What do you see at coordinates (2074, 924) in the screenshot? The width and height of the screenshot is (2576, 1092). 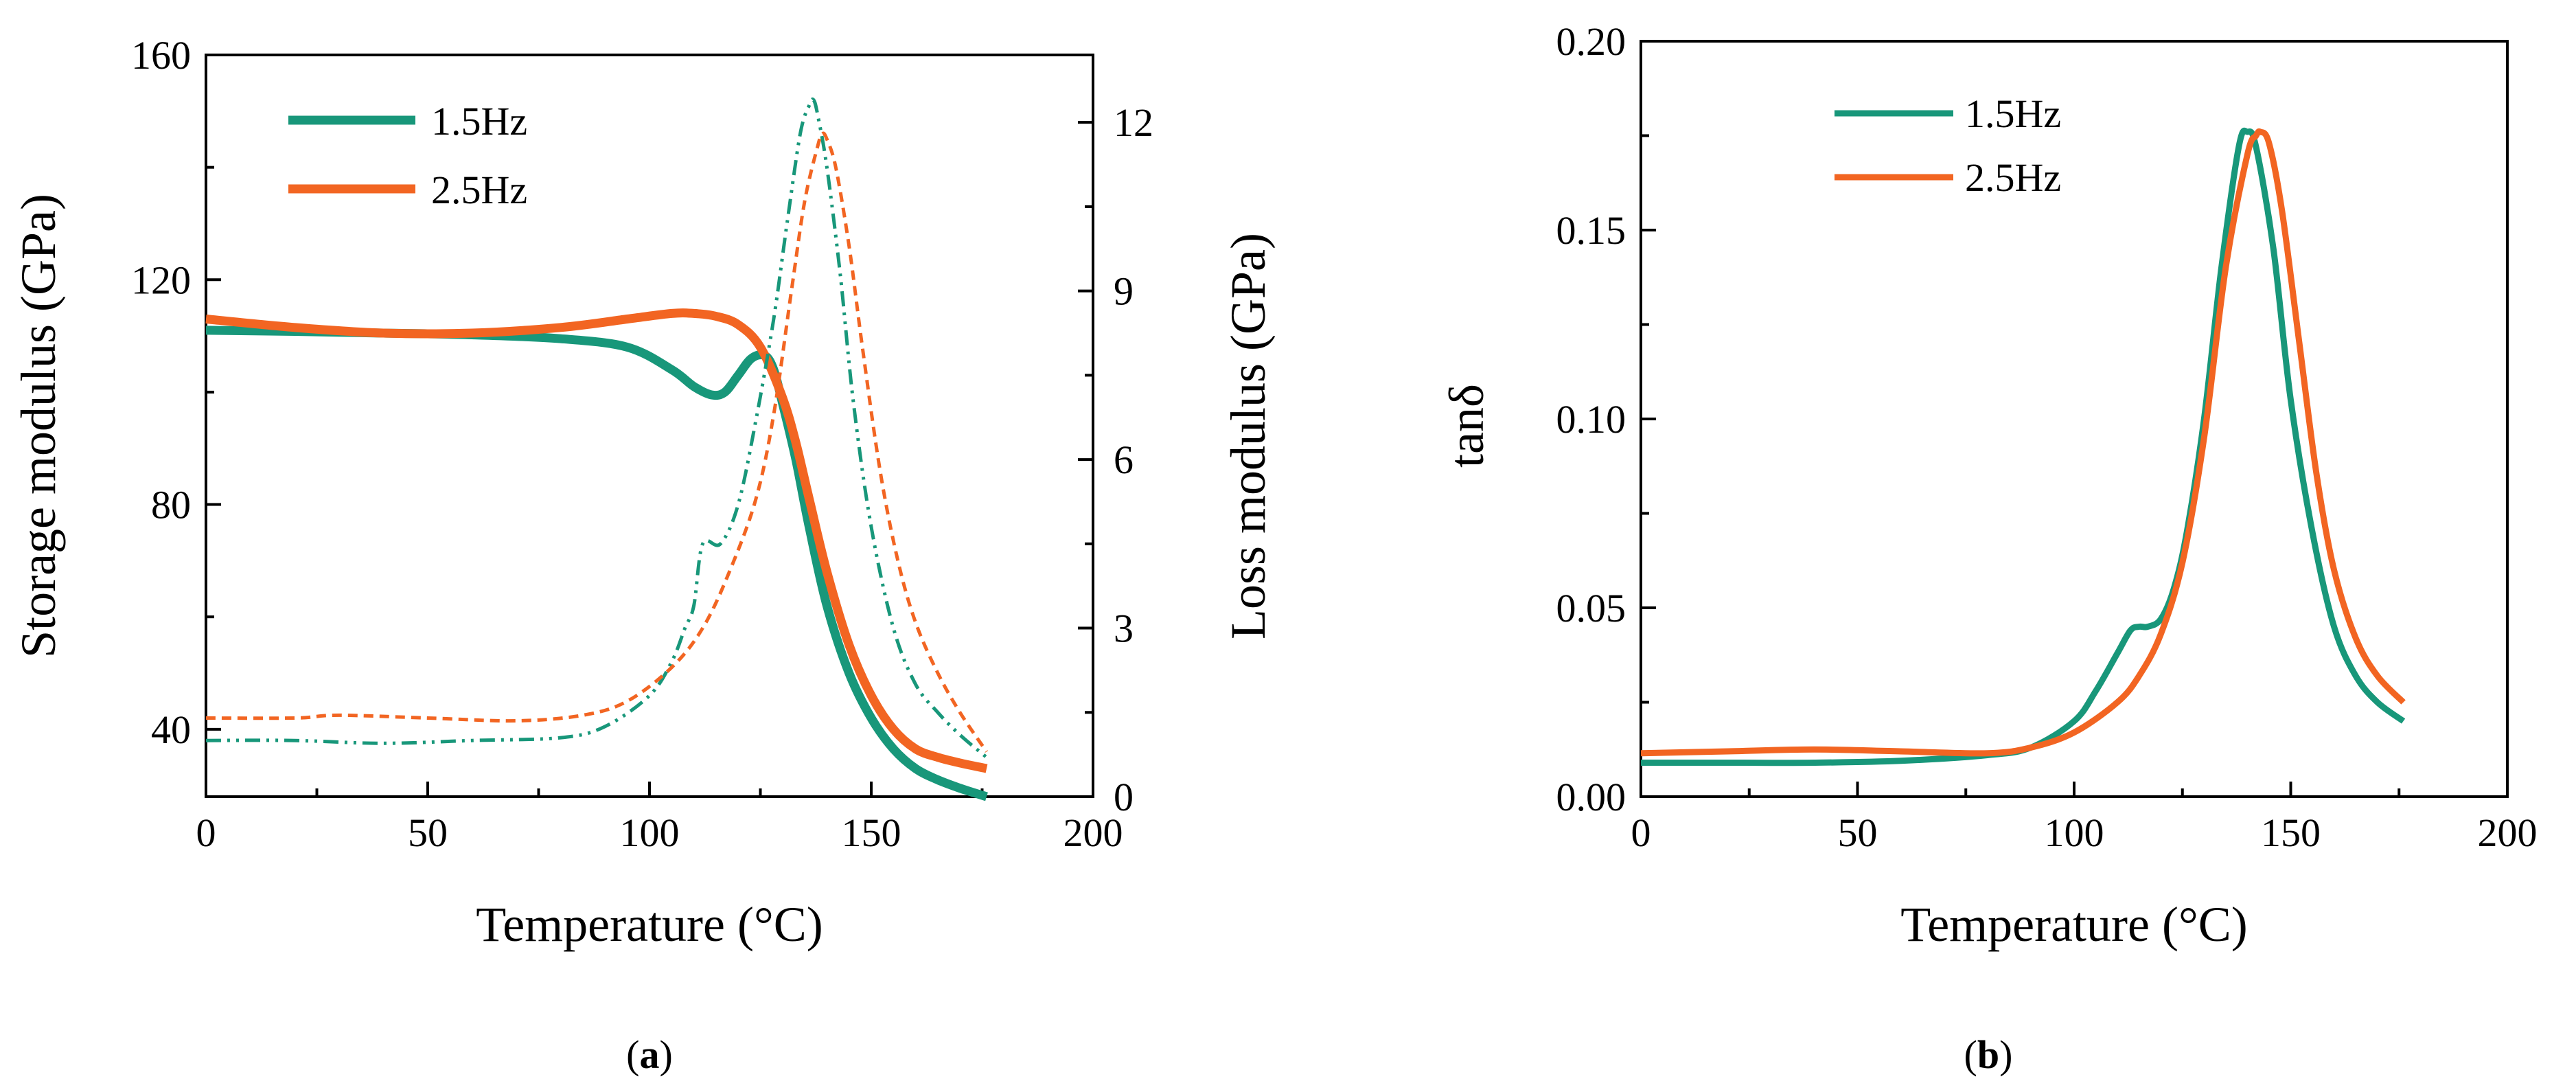 I see `panel-b-x-axis-title: Temperature (°C)` at bounding box center [2074, 924].